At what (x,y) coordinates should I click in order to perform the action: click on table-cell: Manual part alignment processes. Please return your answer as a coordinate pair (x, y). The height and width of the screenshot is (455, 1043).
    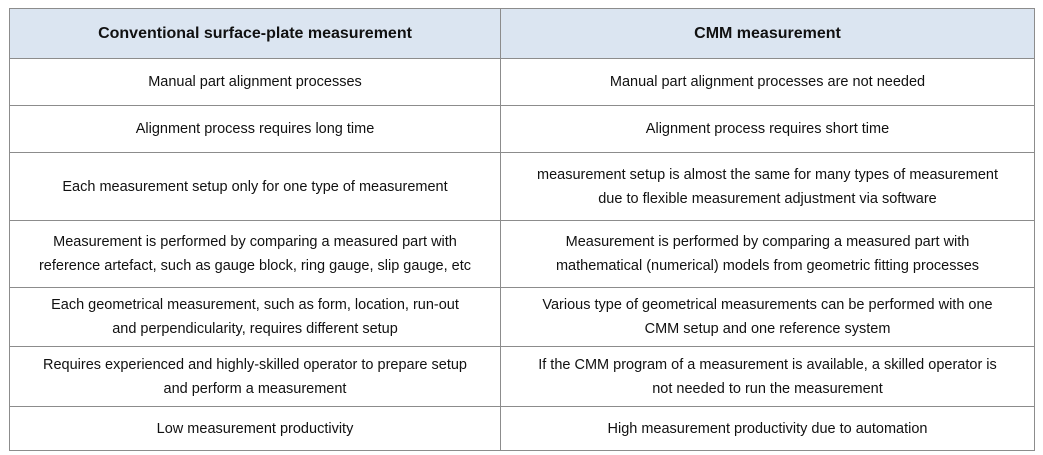
    Looking at the image, I should click on (255, 82).